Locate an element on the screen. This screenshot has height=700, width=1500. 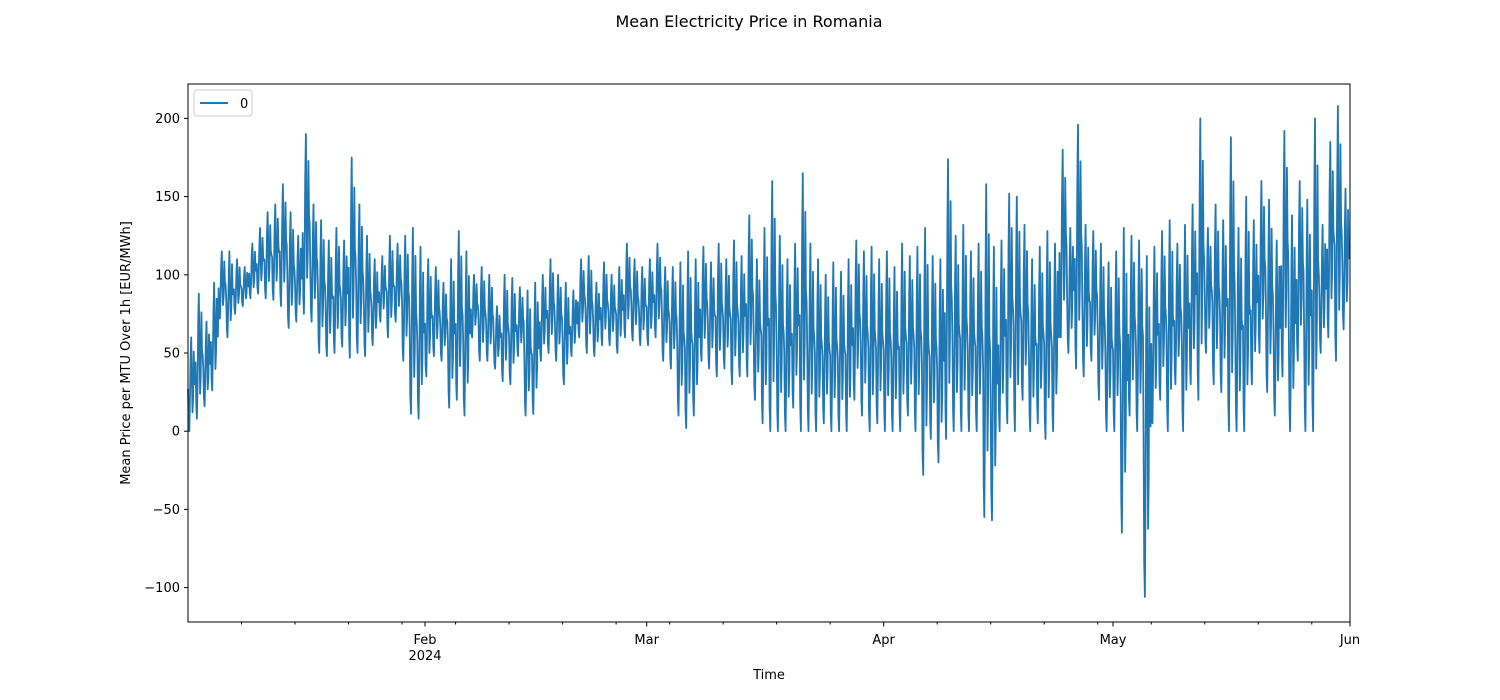
y-tick-label: 150 is located at coordinates (167, 197).